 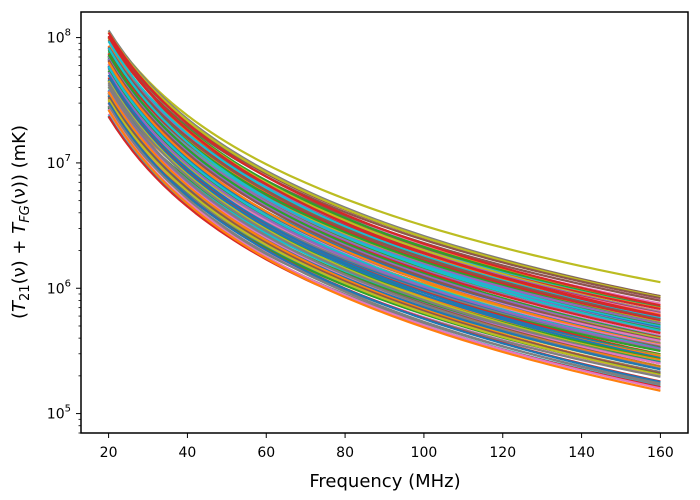 I want to click on x-tick-label: 100, so click(x=424, y=453).